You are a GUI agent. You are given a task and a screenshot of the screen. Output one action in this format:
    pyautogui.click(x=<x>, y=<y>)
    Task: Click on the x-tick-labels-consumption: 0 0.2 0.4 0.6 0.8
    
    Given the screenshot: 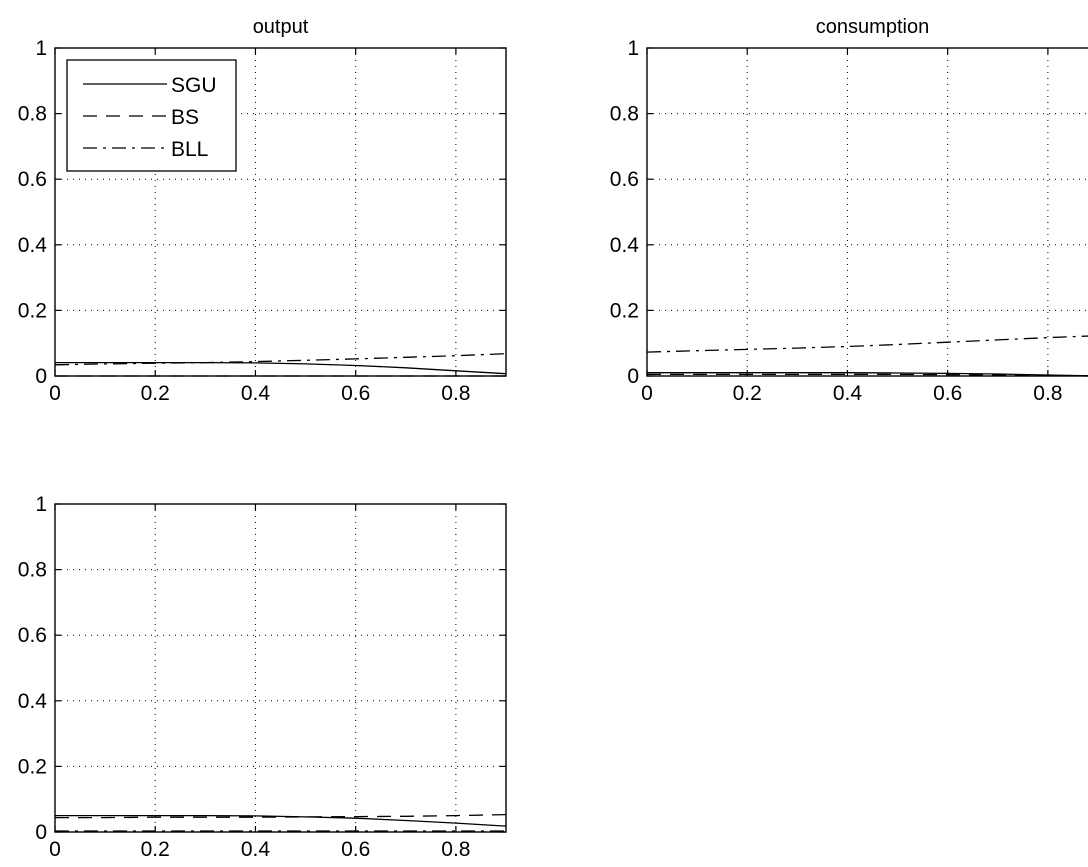 What is the action you would take?
    pyautogui.click(x=851, y=393)
    